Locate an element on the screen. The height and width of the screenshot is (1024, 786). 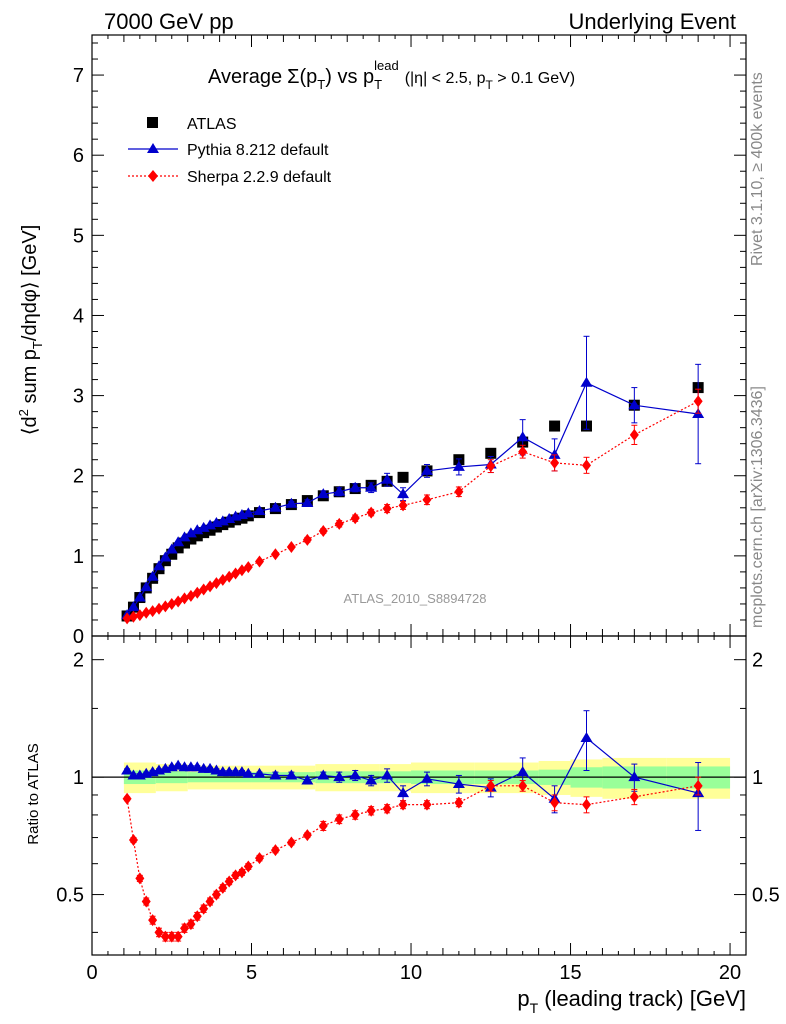
series-sherpa is located at coordinates (412, 859).